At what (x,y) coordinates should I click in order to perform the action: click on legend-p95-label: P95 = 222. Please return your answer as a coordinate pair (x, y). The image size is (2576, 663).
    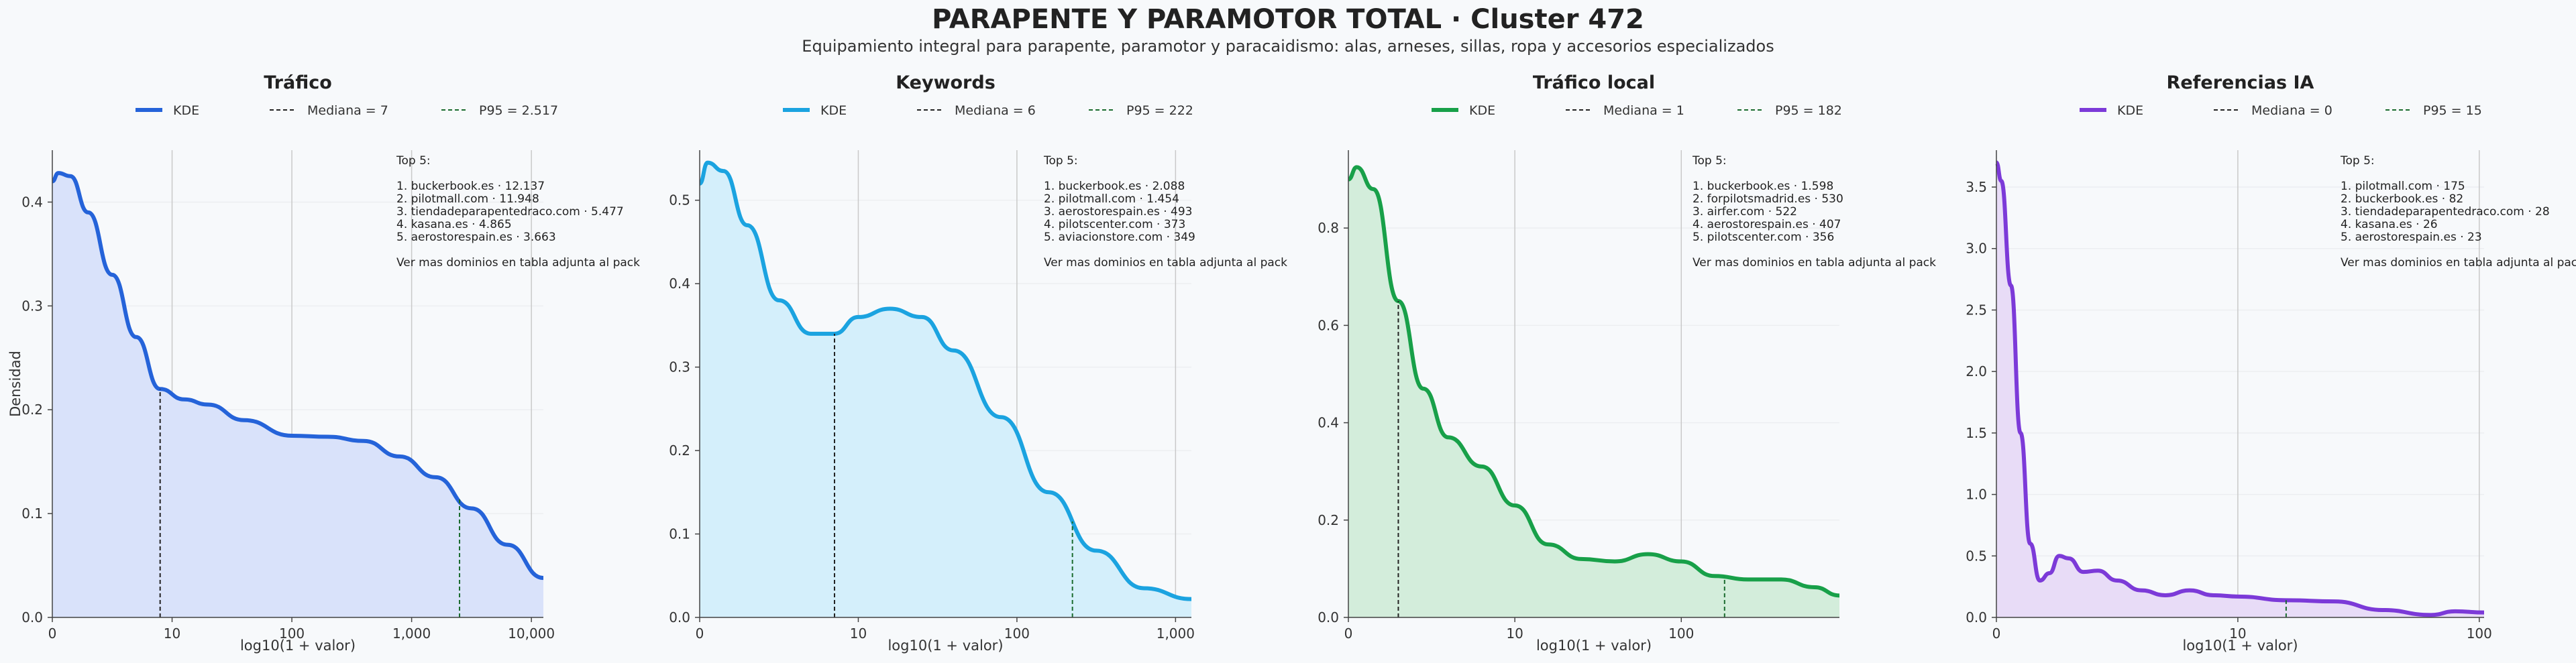
    Looking at the image, I should click on (1159, 111).